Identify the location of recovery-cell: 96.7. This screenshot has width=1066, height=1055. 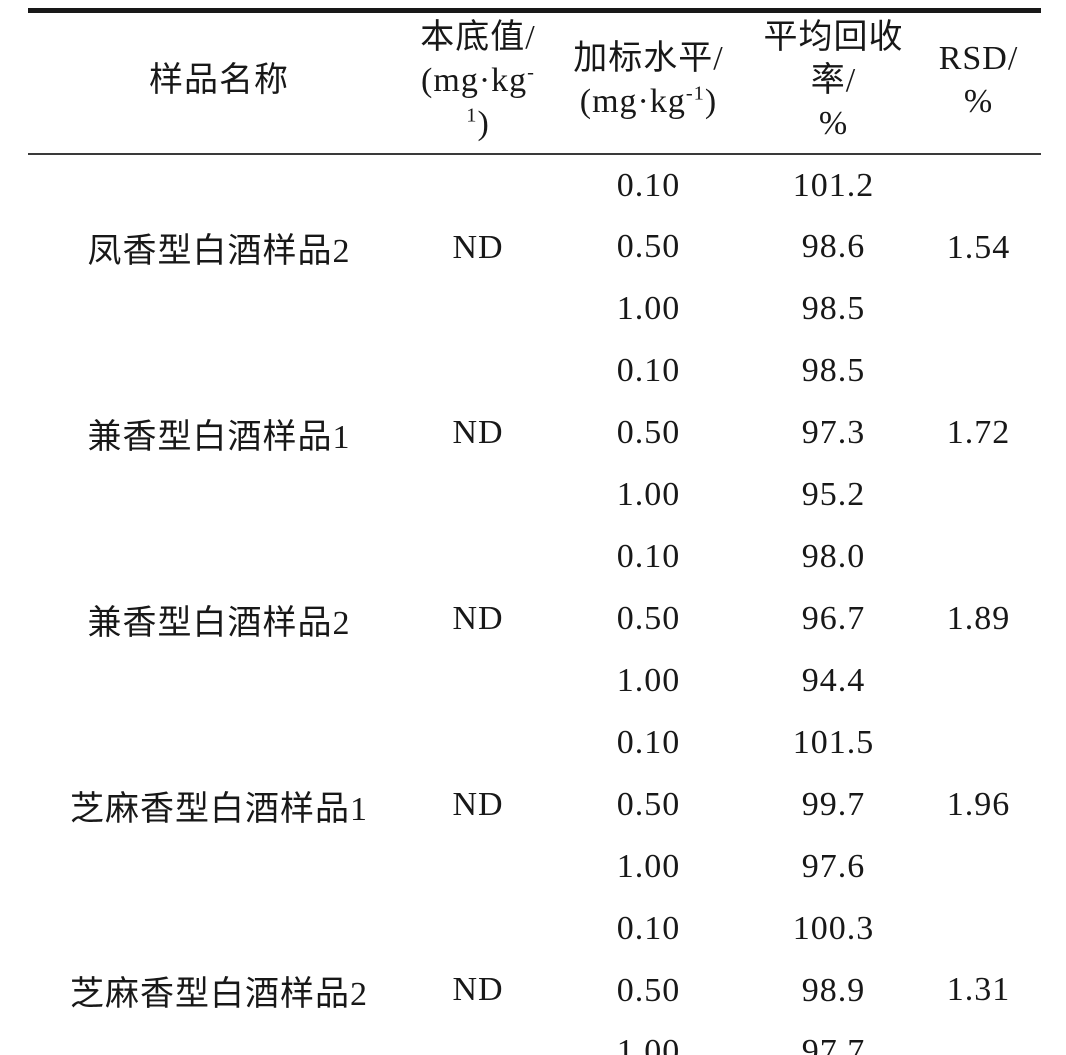
(833, 619).